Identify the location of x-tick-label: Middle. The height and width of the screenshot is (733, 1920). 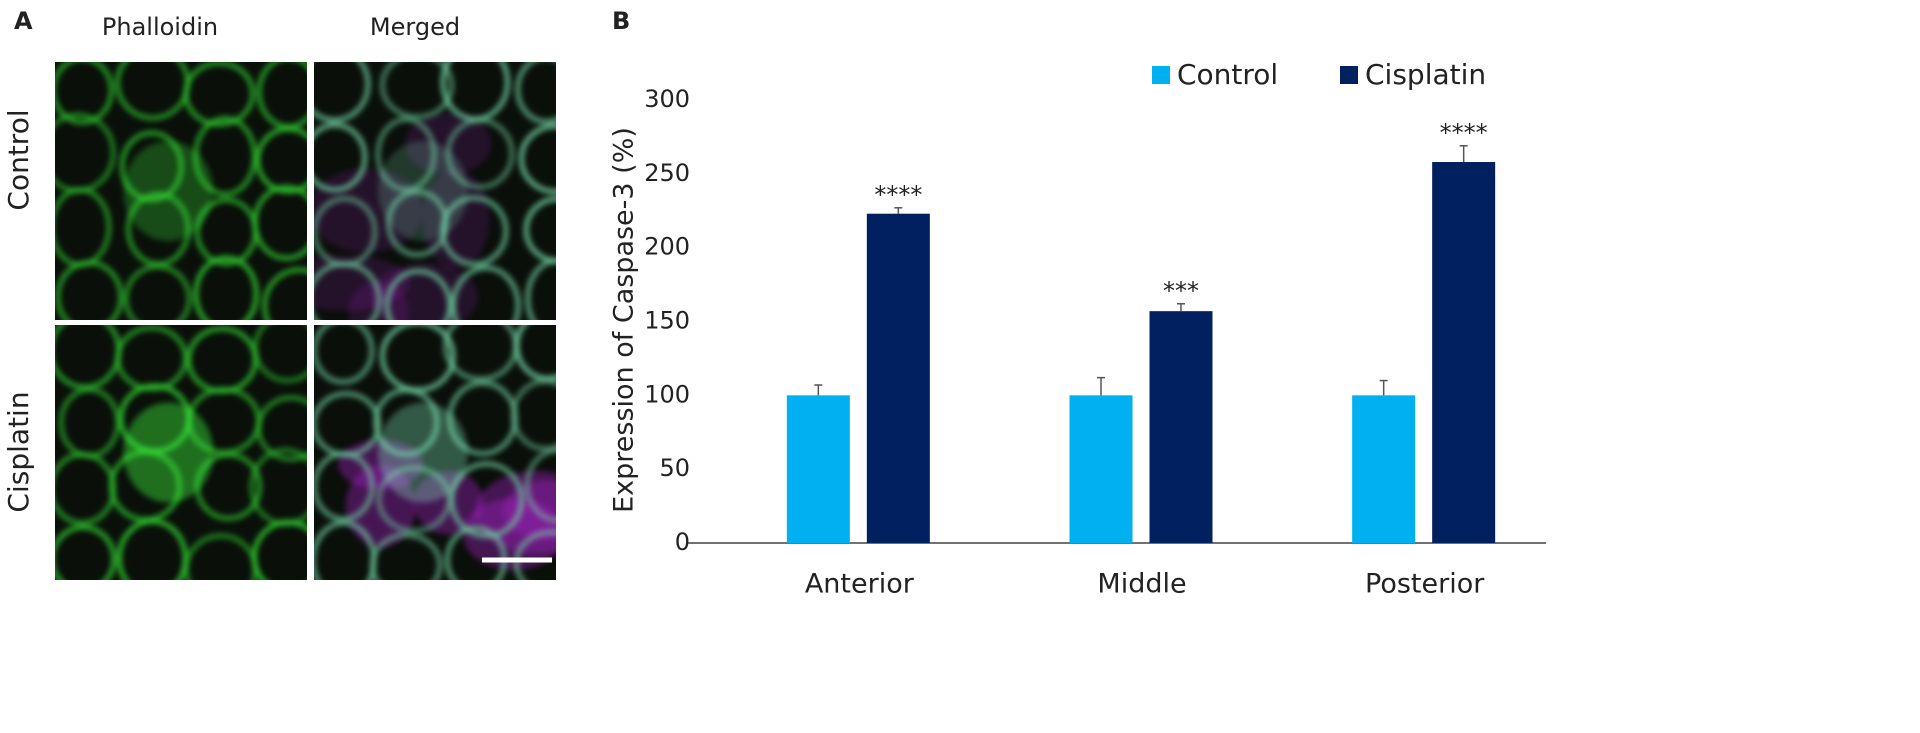
(1141, 584).